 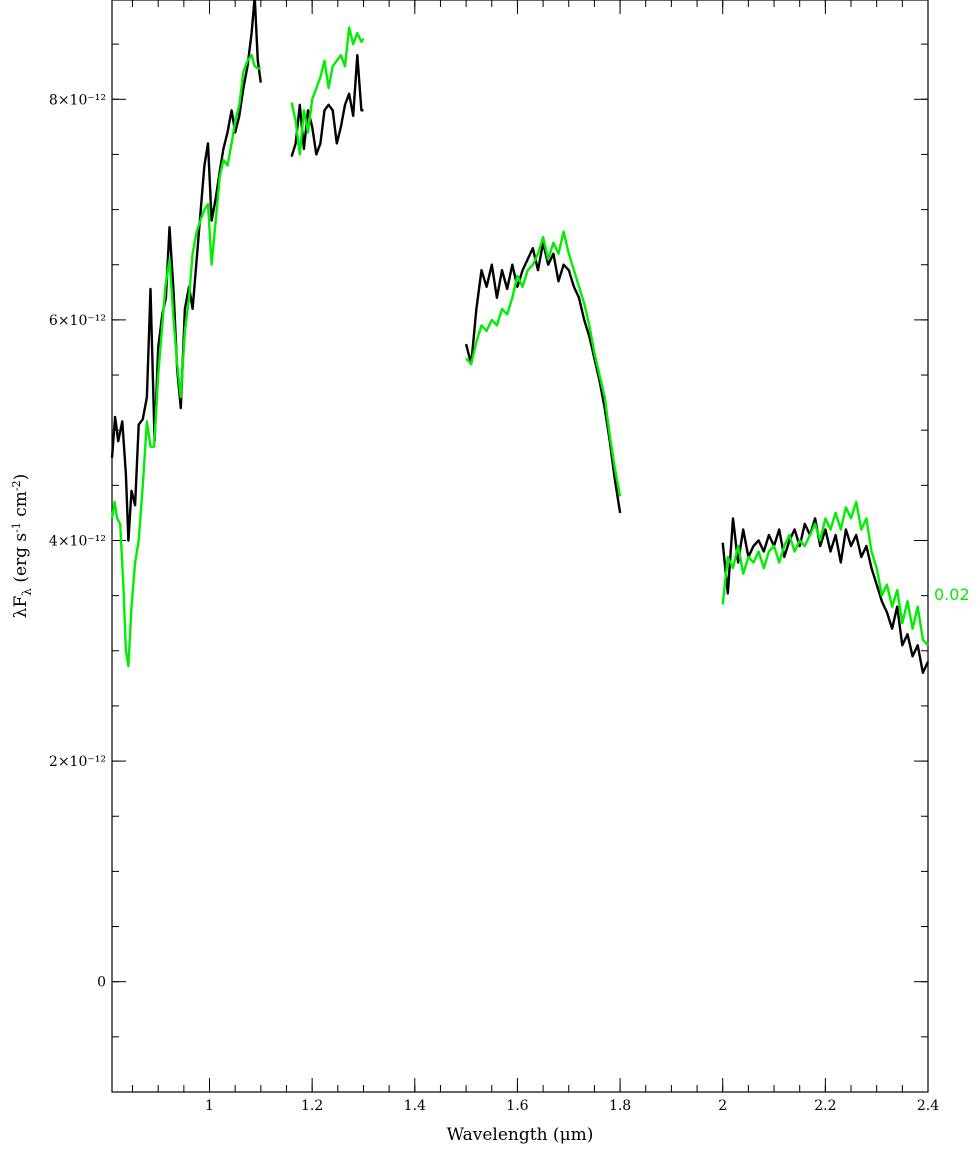 I want to click on x-tick-label: 1.8, so click(x=620, y=1106).